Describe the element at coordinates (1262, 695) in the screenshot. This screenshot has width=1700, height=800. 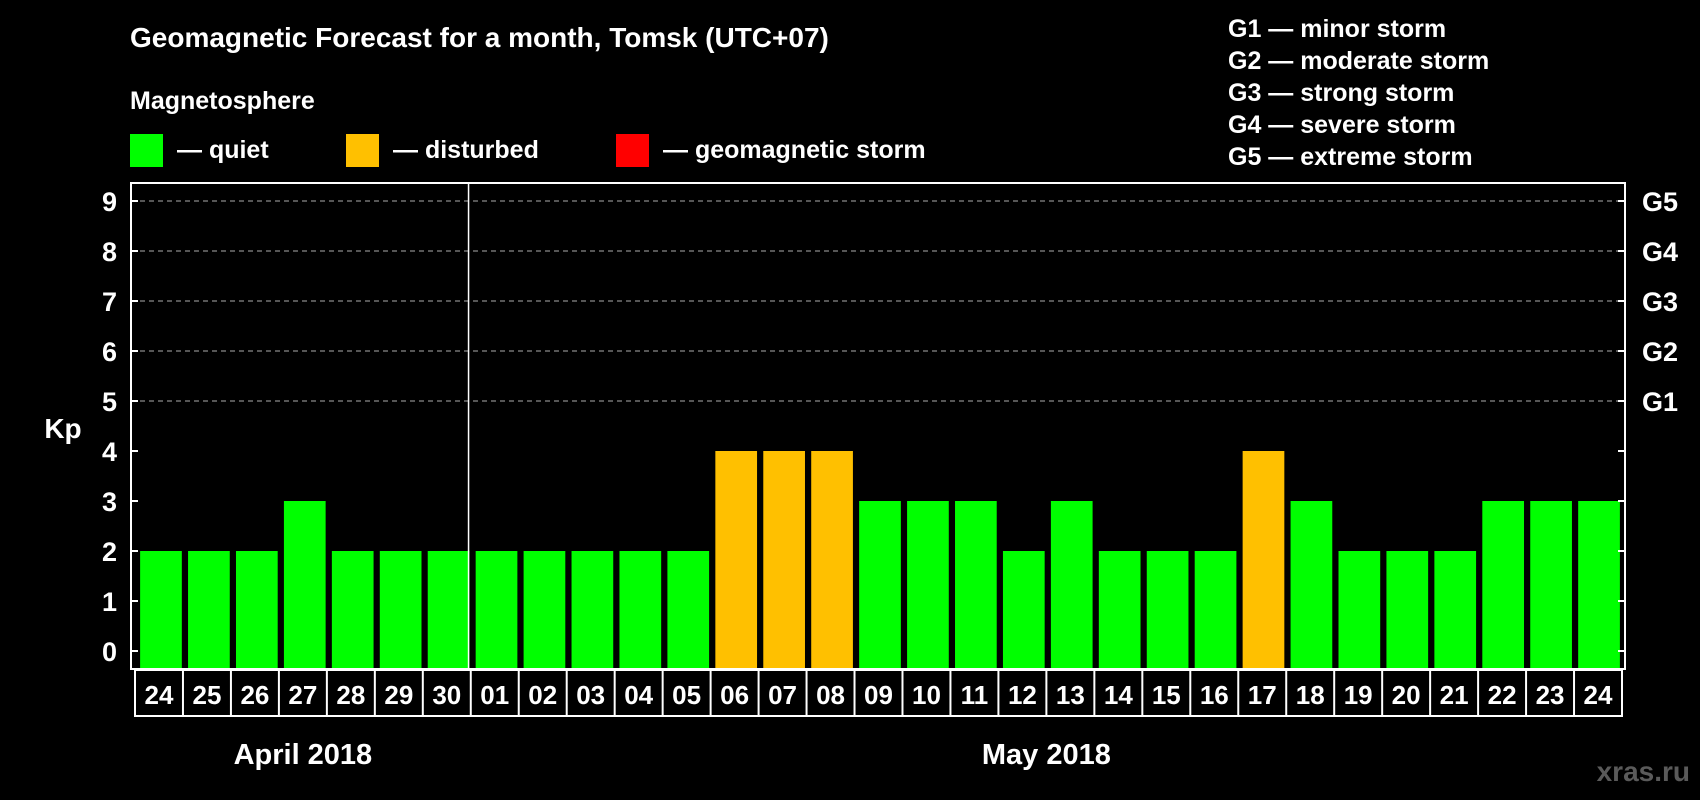
I see `date-label: 17` at that location.